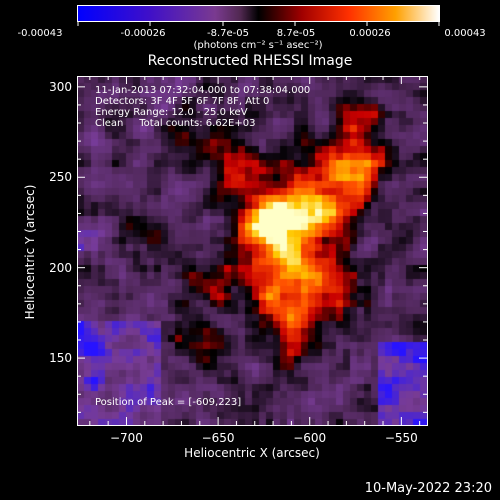 The height and width of the screenshot is (500, 500). I want to click on colorbar, so click(258, 13).